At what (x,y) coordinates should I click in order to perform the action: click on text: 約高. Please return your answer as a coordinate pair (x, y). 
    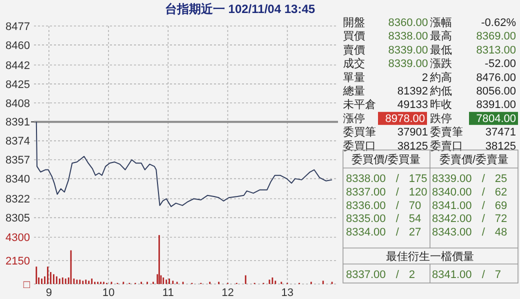
    Looking at the image, I should click on (441, 77).